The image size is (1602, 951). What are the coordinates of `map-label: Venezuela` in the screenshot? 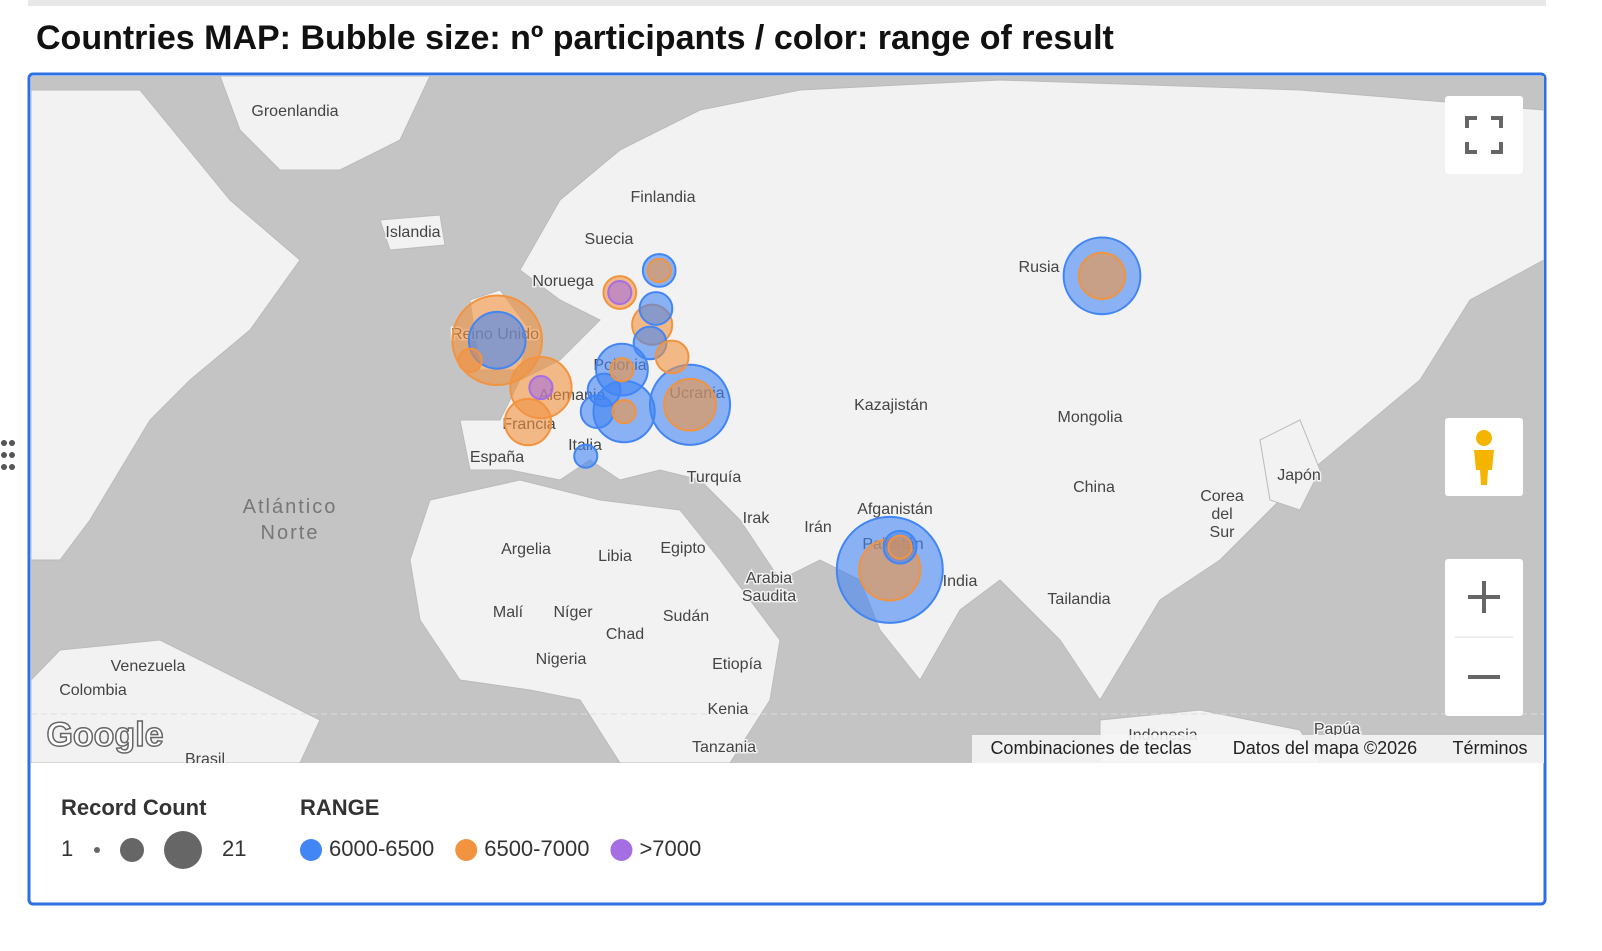 It's located at (148, 666).